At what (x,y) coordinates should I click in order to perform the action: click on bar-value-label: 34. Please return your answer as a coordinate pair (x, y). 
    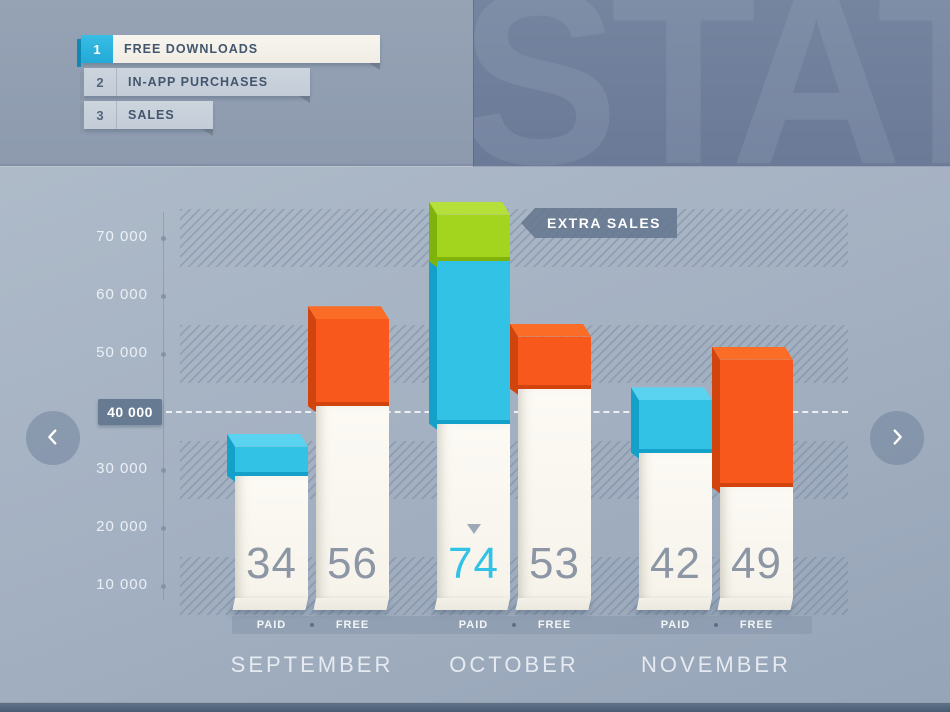
    Looking at the image, I should click on (271, 563).